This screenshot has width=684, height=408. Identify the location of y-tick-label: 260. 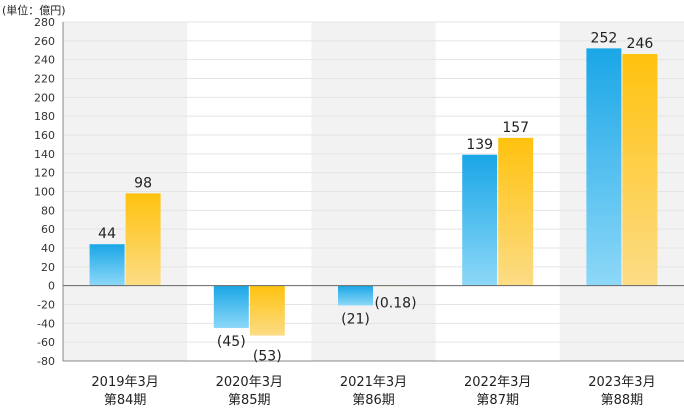
(44, 41).